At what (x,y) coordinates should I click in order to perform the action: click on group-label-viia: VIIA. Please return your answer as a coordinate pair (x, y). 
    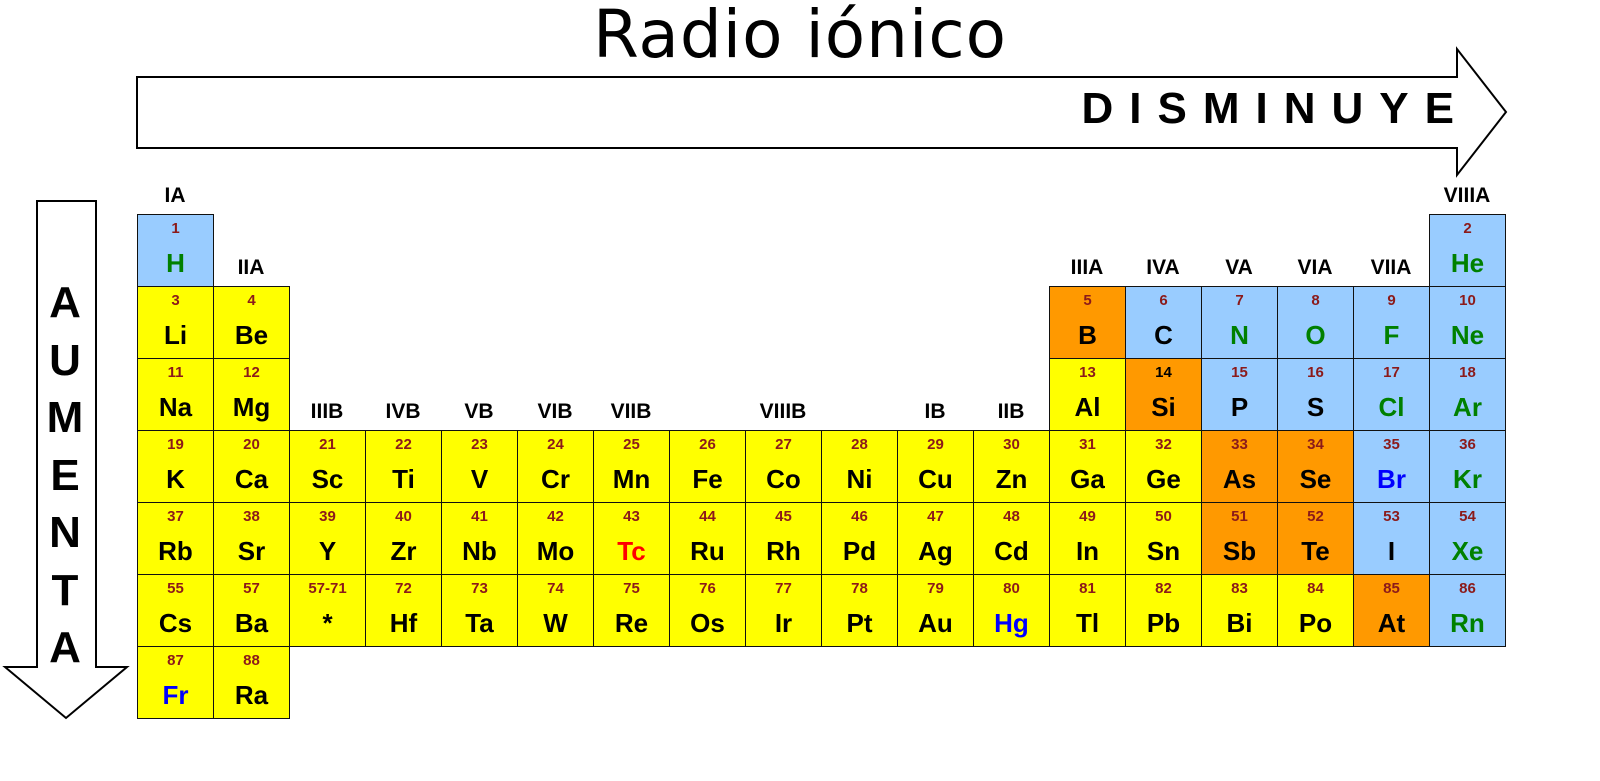
    Looking at the image, I should click on (1391, 267).